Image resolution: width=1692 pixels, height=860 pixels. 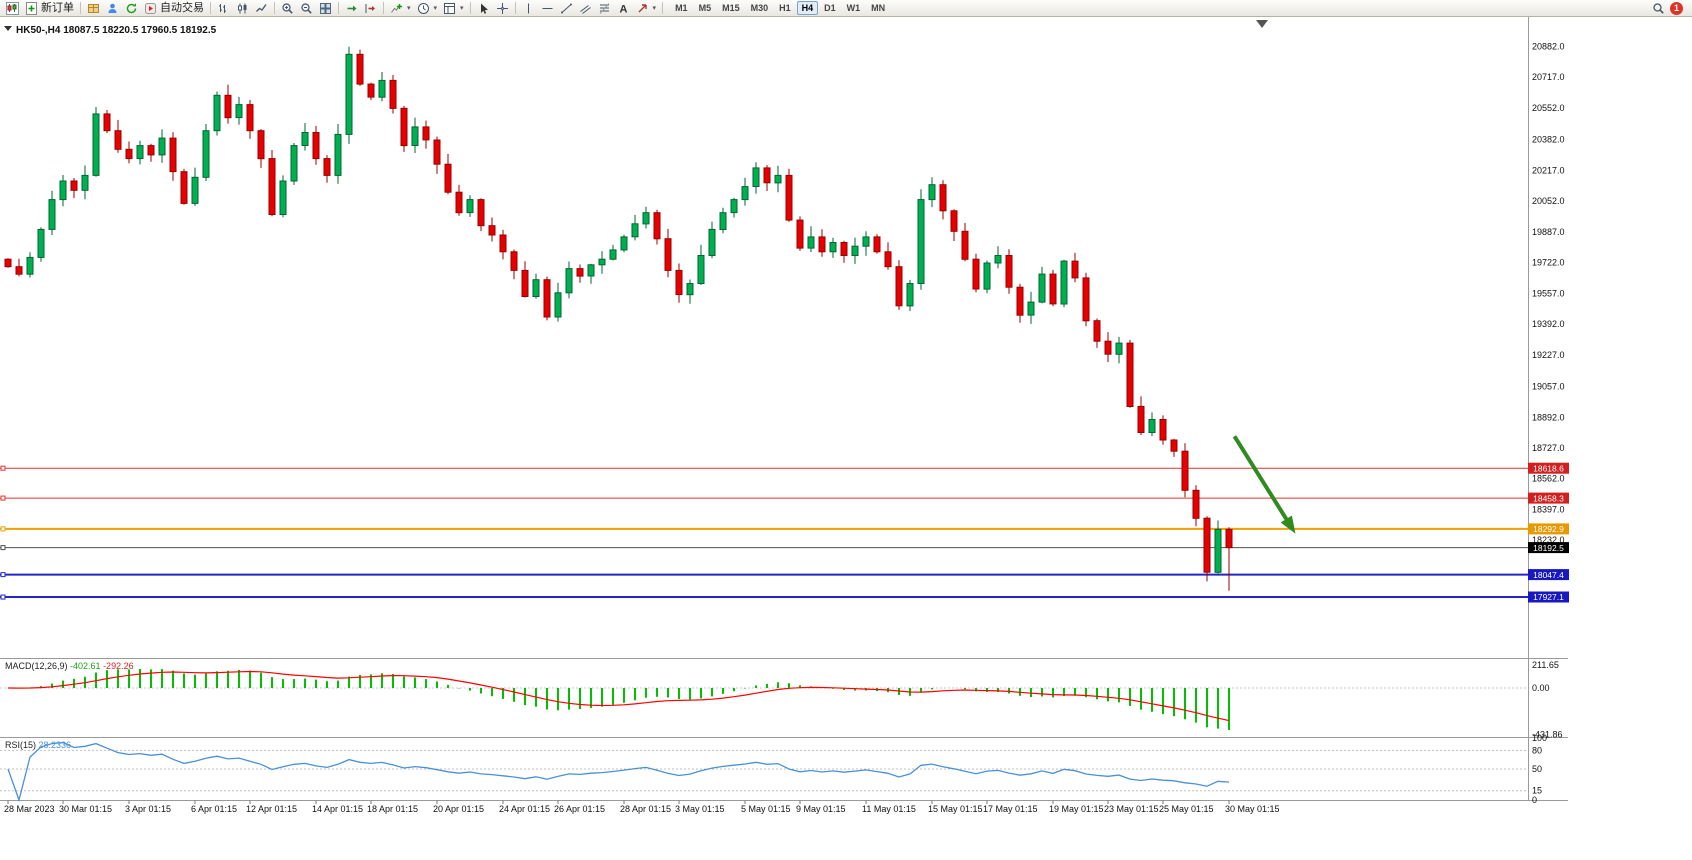 I want to click on refresh-button, so click(x=131, y=8).